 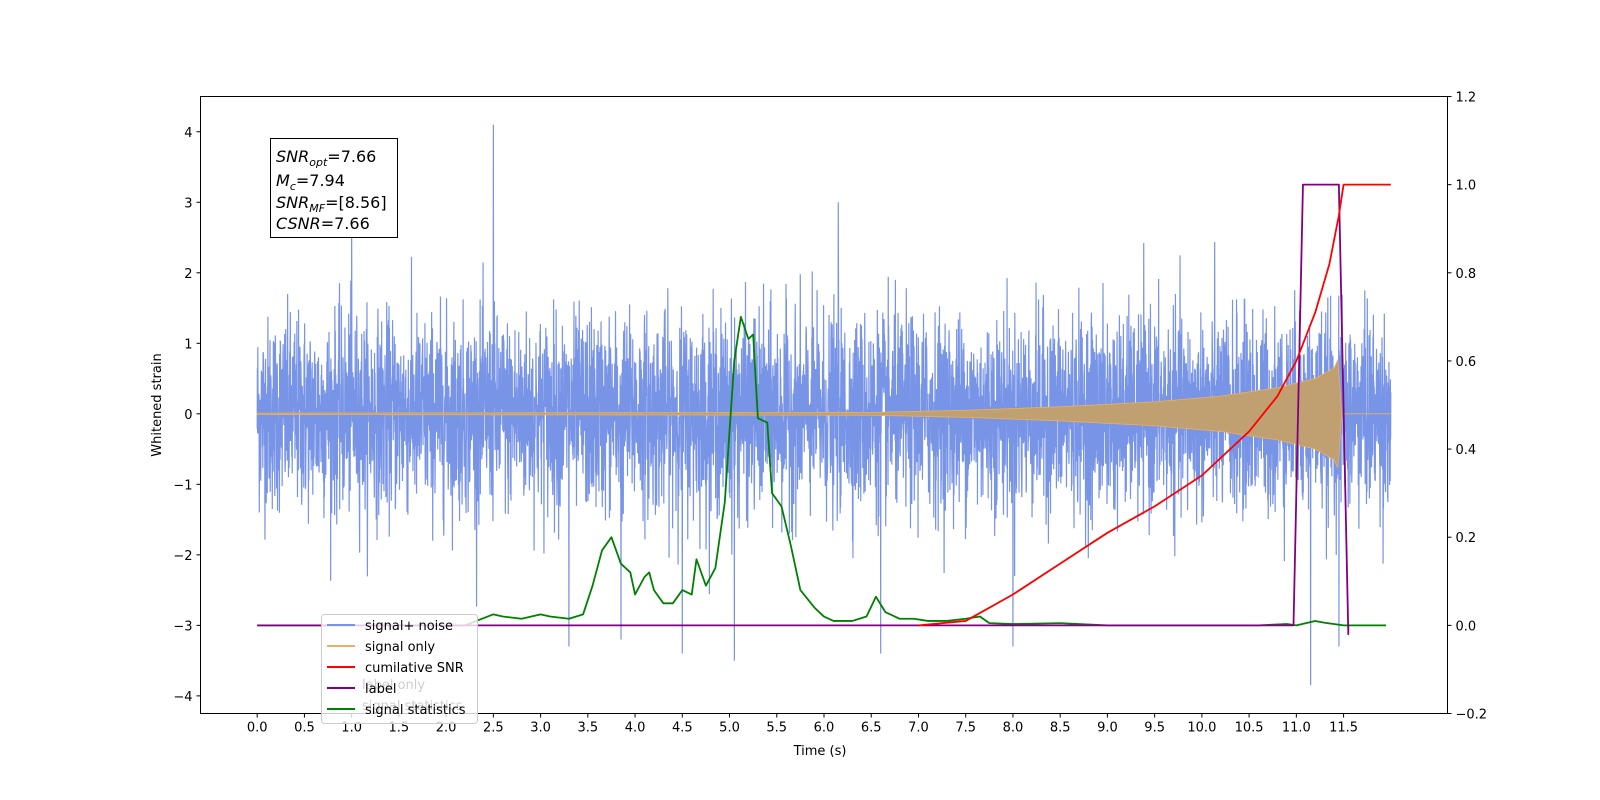 I want to click on y2-tick-label: 0.2, so click(x=1466, y=538).